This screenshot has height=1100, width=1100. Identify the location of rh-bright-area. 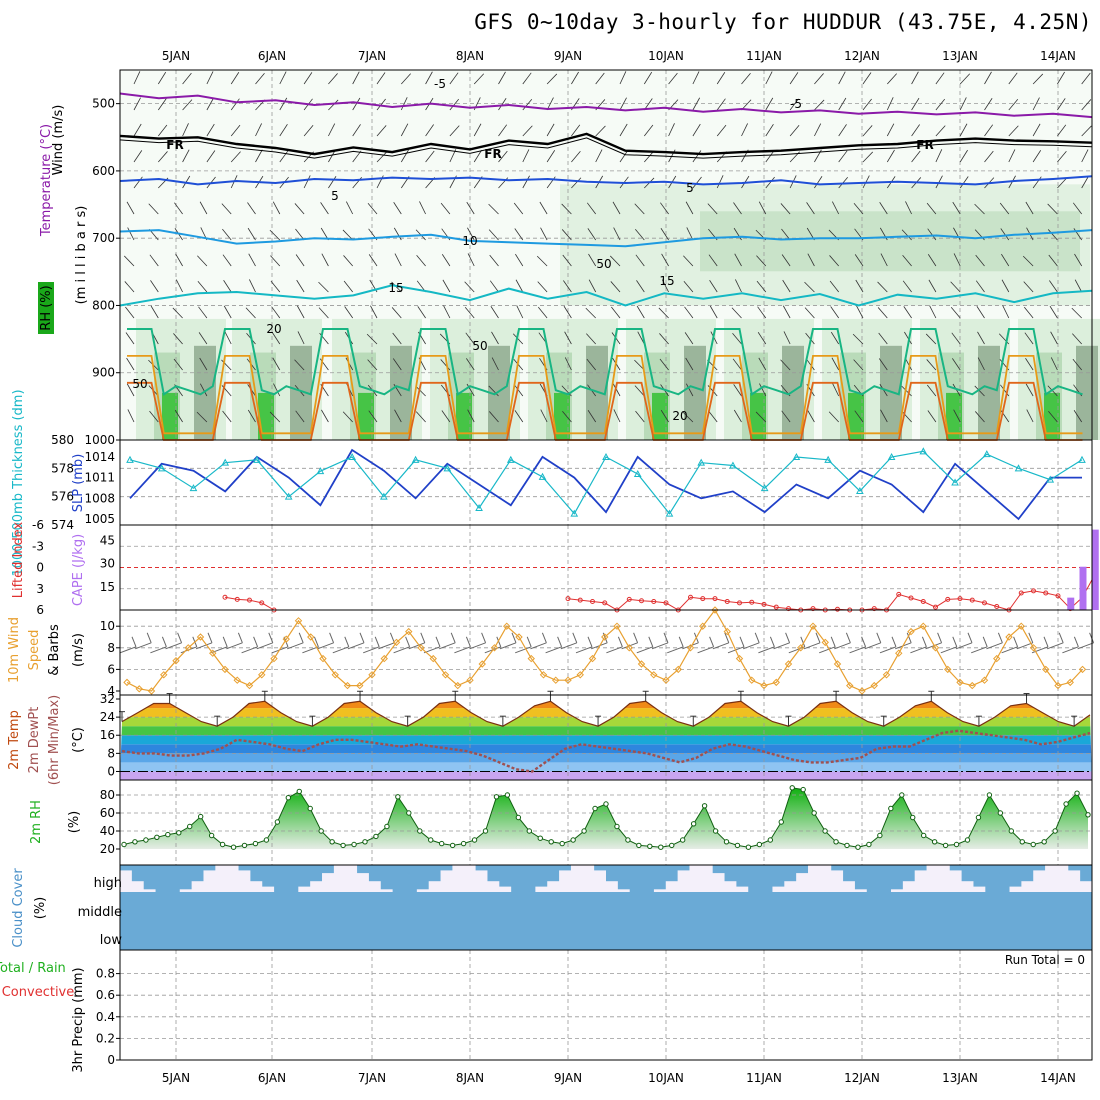
(562, 416).